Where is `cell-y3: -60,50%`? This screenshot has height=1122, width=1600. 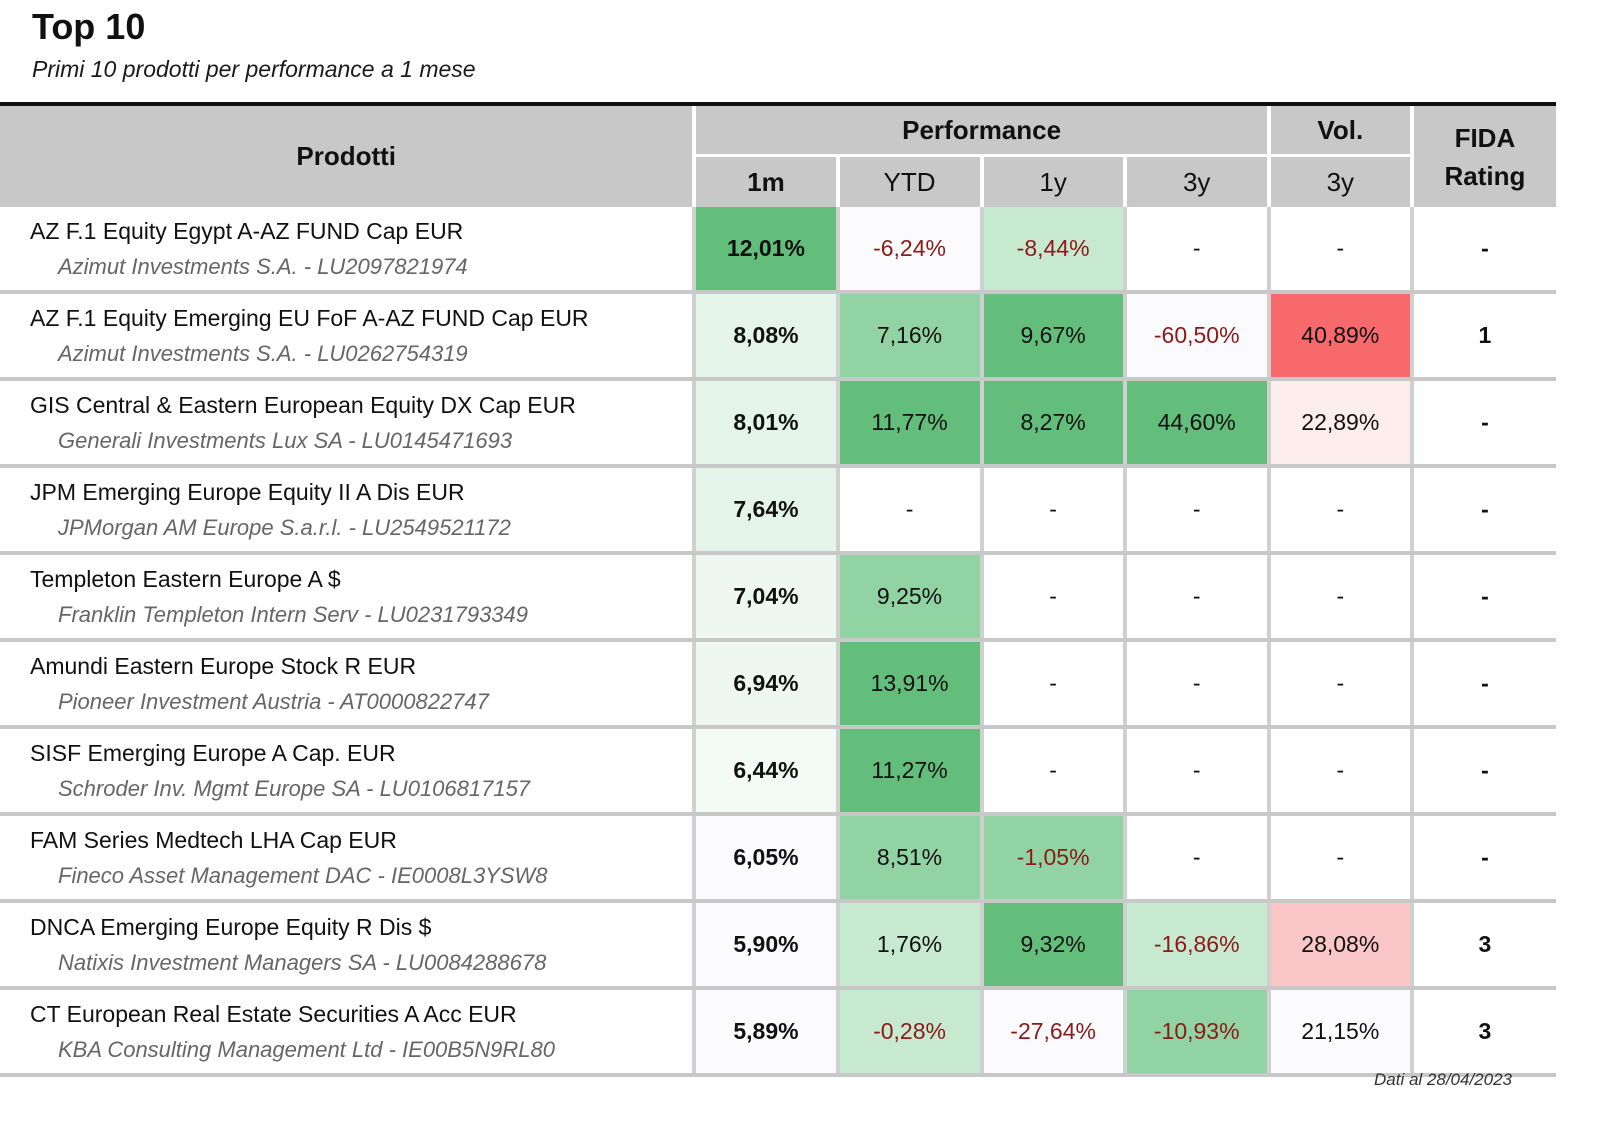
cell-y3: -60,50% is located at coordinates (1195, 336).